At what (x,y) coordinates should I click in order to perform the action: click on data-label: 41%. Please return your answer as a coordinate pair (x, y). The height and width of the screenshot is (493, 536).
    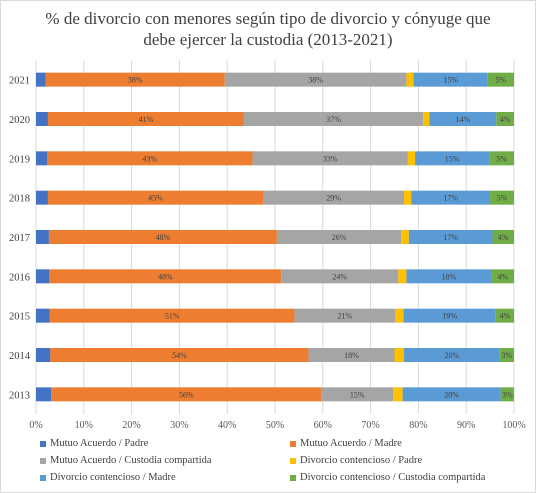
    Looking at the image, I should click on (146, 119).